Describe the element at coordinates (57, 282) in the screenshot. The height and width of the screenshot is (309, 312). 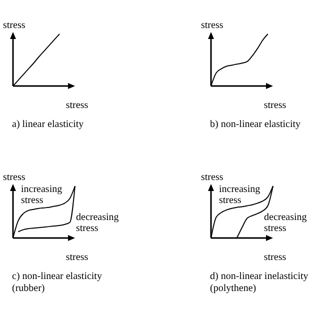
I see `text: c) non-linear elasticity (rubber)` at that location.